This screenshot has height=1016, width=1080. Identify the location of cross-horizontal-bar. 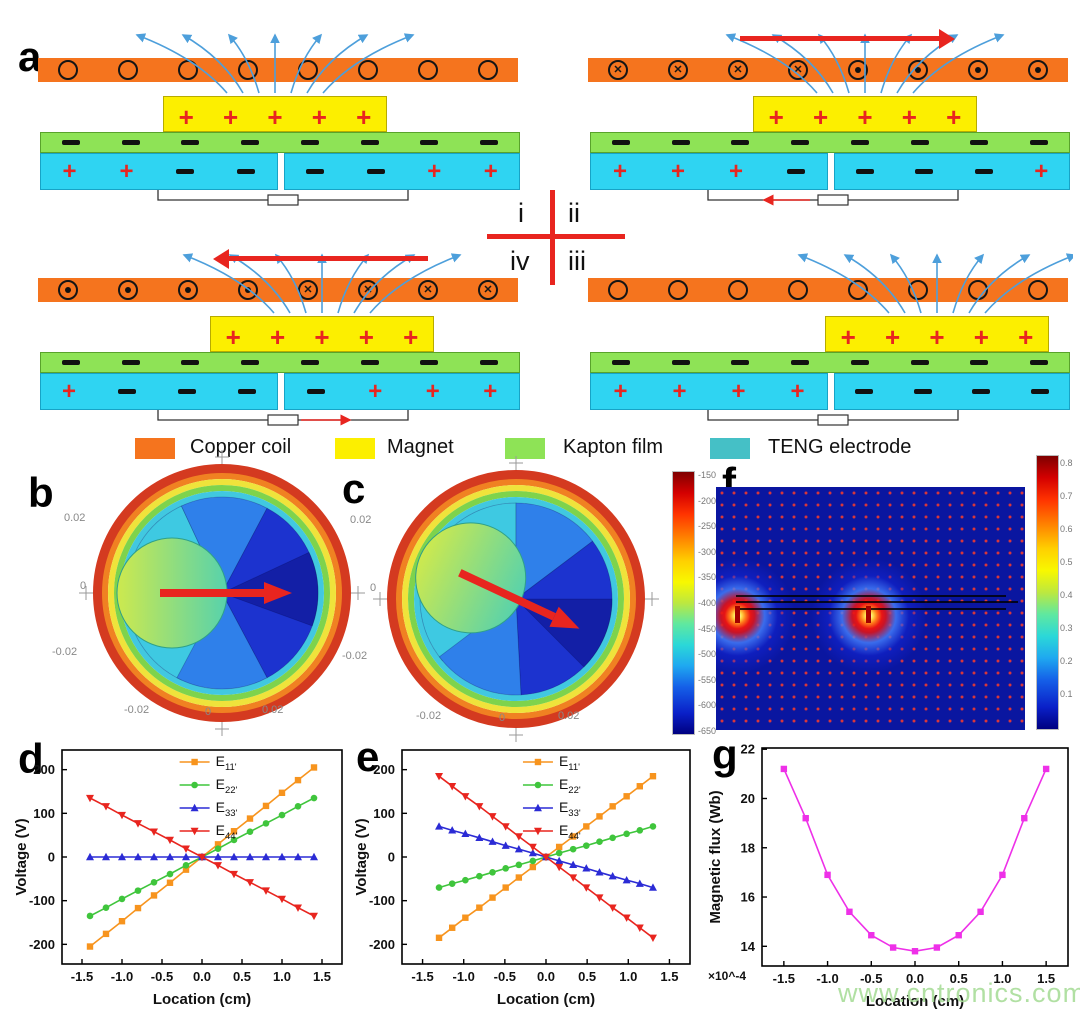
(556, 236).